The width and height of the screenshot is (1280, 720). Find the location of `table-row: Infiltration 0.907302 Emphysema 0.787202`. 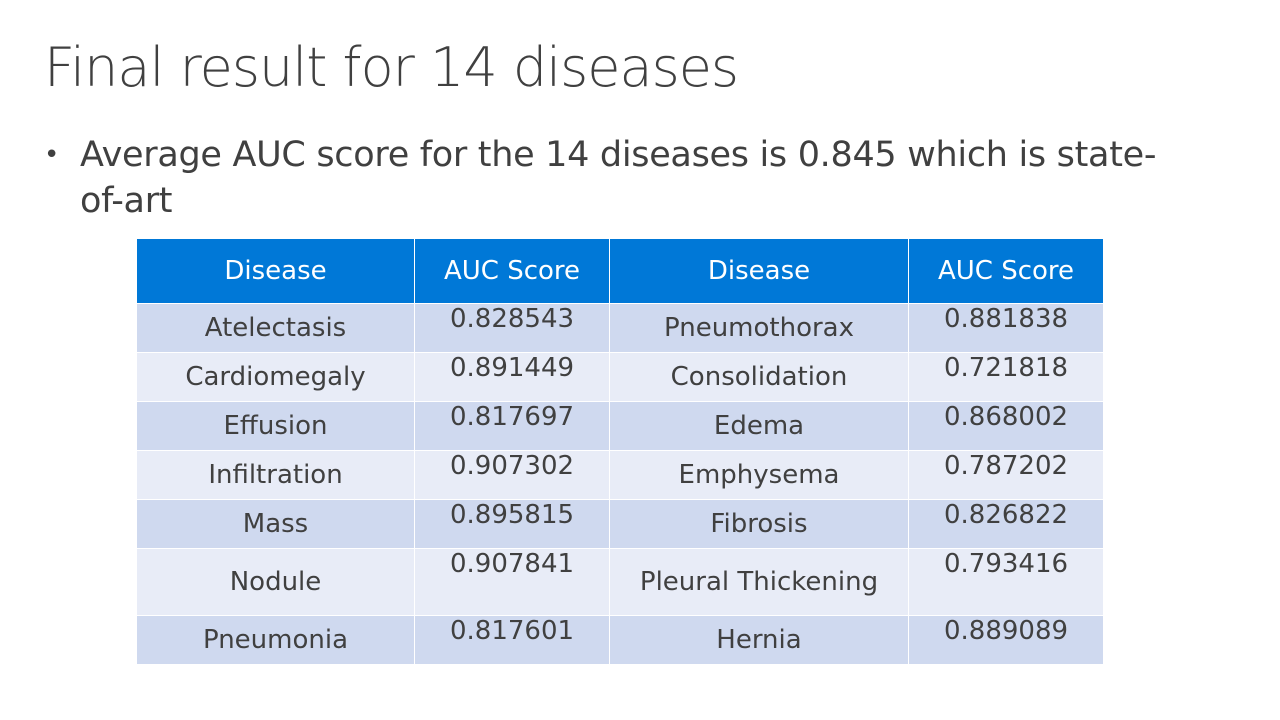

table-row: Infiltration 0.907302 Emphysema 0.787202 is located at coordinates (620, 475).